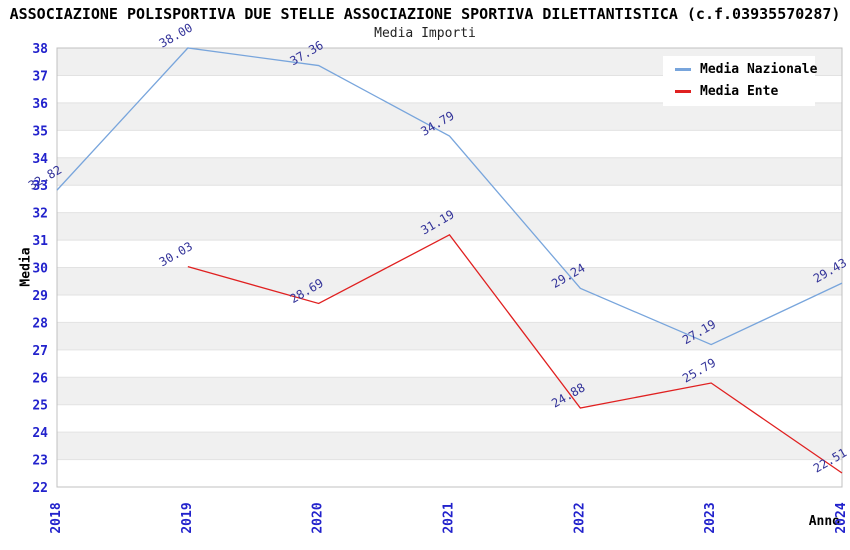 Image resolution: width=850 pixels, height=550 pixels. What do you see at coordinates (40, 131) in the screenshot?
I see `y-tick-label: 35` at bounding box center [40, 131].